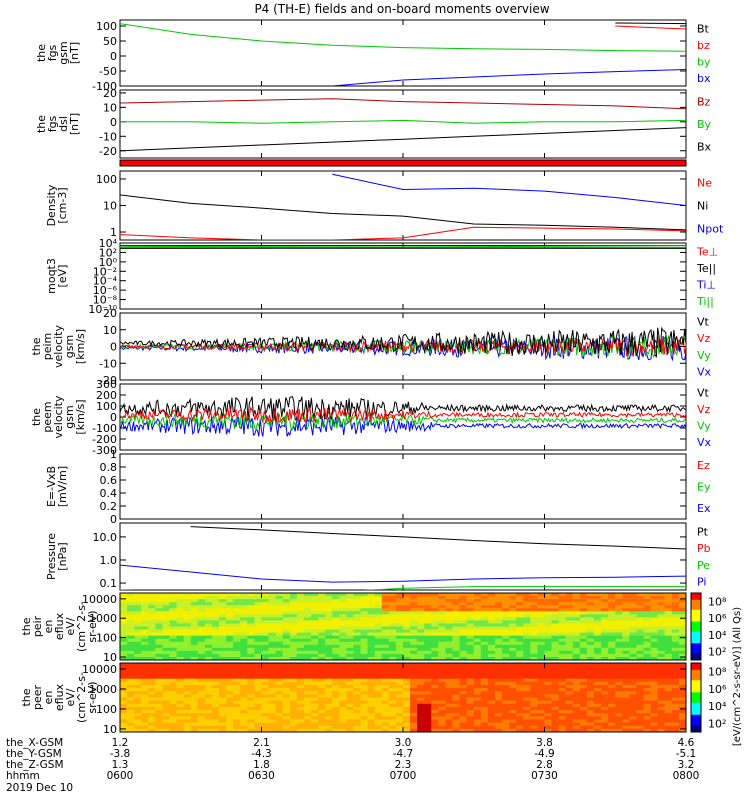 The image size is (750, 804). Describe the element at coordinates (403, 698) in the screenshot. I see `heatmap-peer_eflux` at that location.